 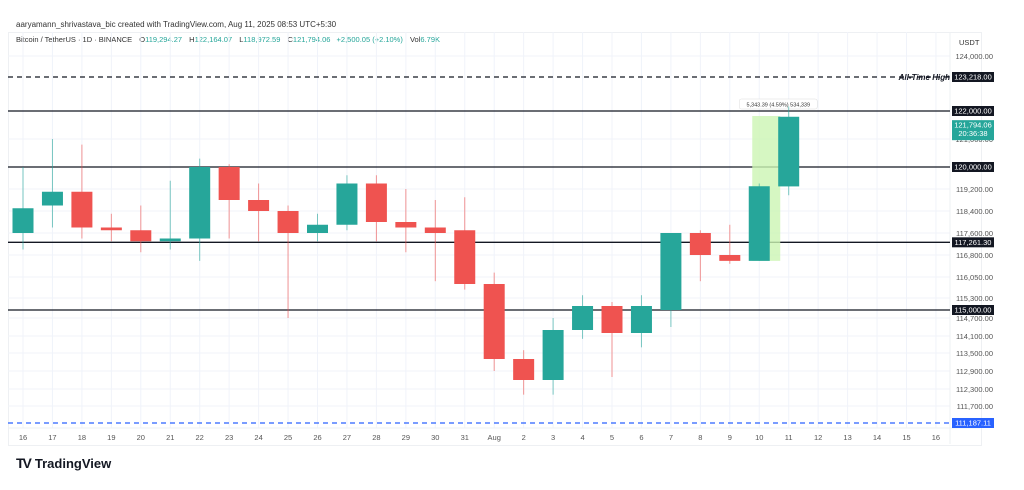 What do you see at coordinates (553, 437) in the screenshot?
I see `time-tick: 3` at bounding box center [553, 437].